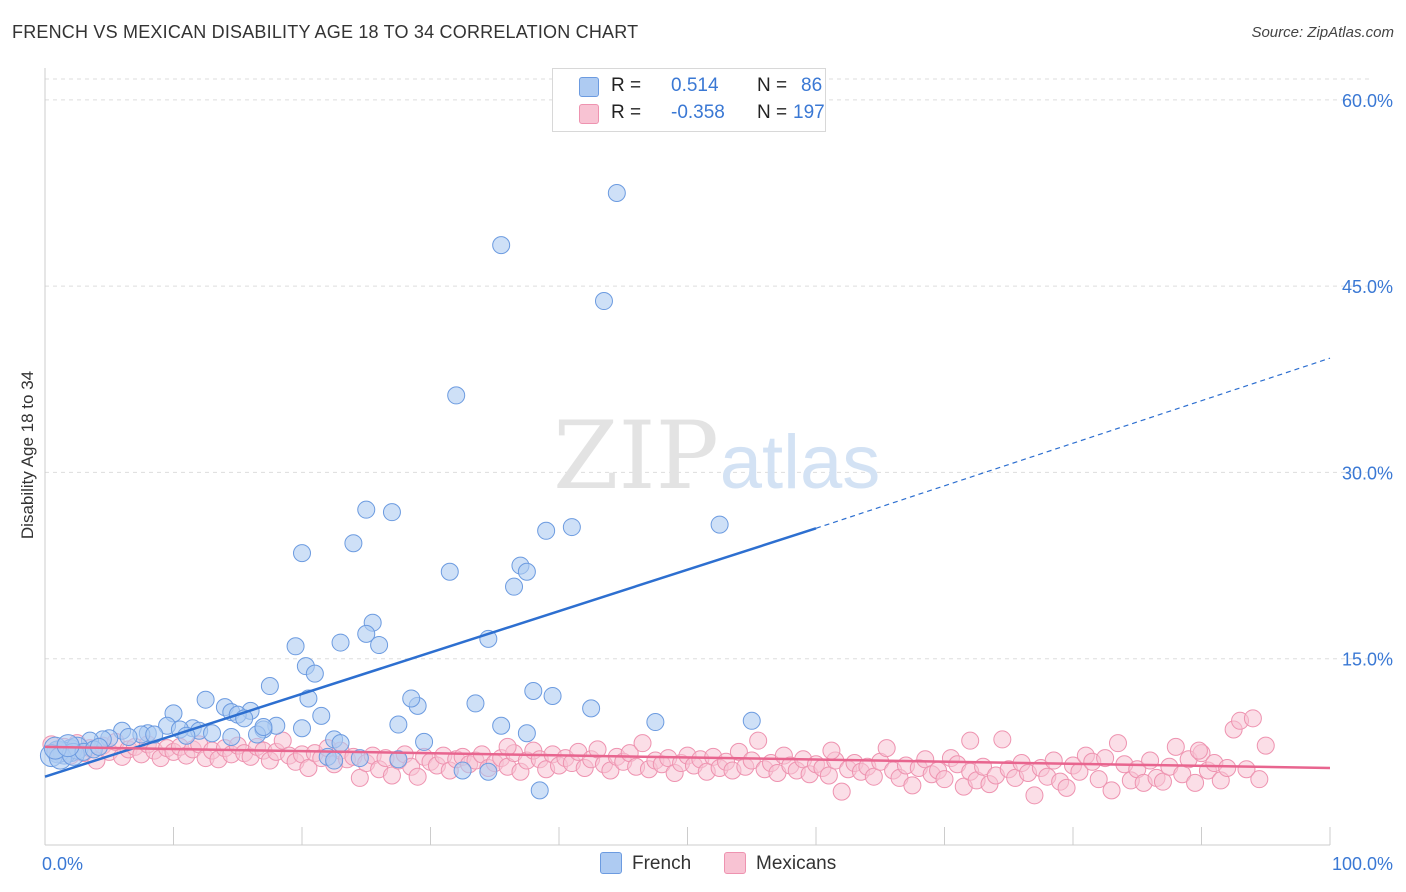 Image resolution: width=1406 pixels, height=892 pixels. I want to click on mexican-trend-line, so click(687, 757).